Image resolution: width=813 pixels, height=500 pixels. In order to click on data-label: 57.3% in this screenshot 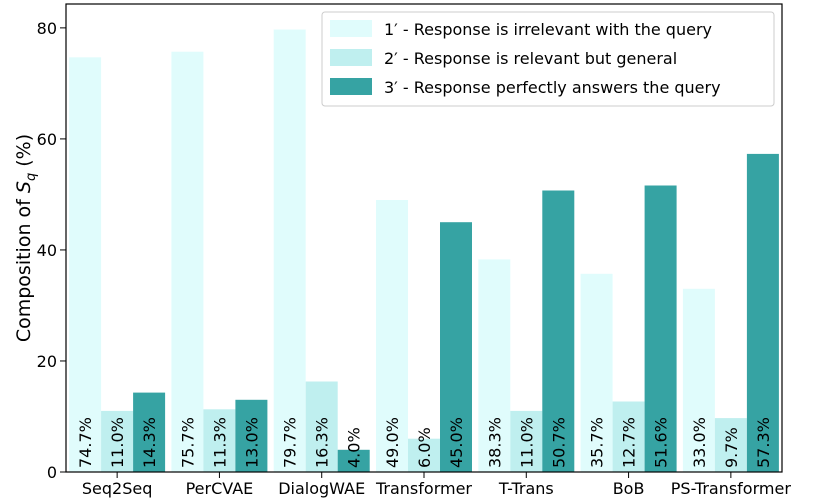, I will do `click(763, 442)`.